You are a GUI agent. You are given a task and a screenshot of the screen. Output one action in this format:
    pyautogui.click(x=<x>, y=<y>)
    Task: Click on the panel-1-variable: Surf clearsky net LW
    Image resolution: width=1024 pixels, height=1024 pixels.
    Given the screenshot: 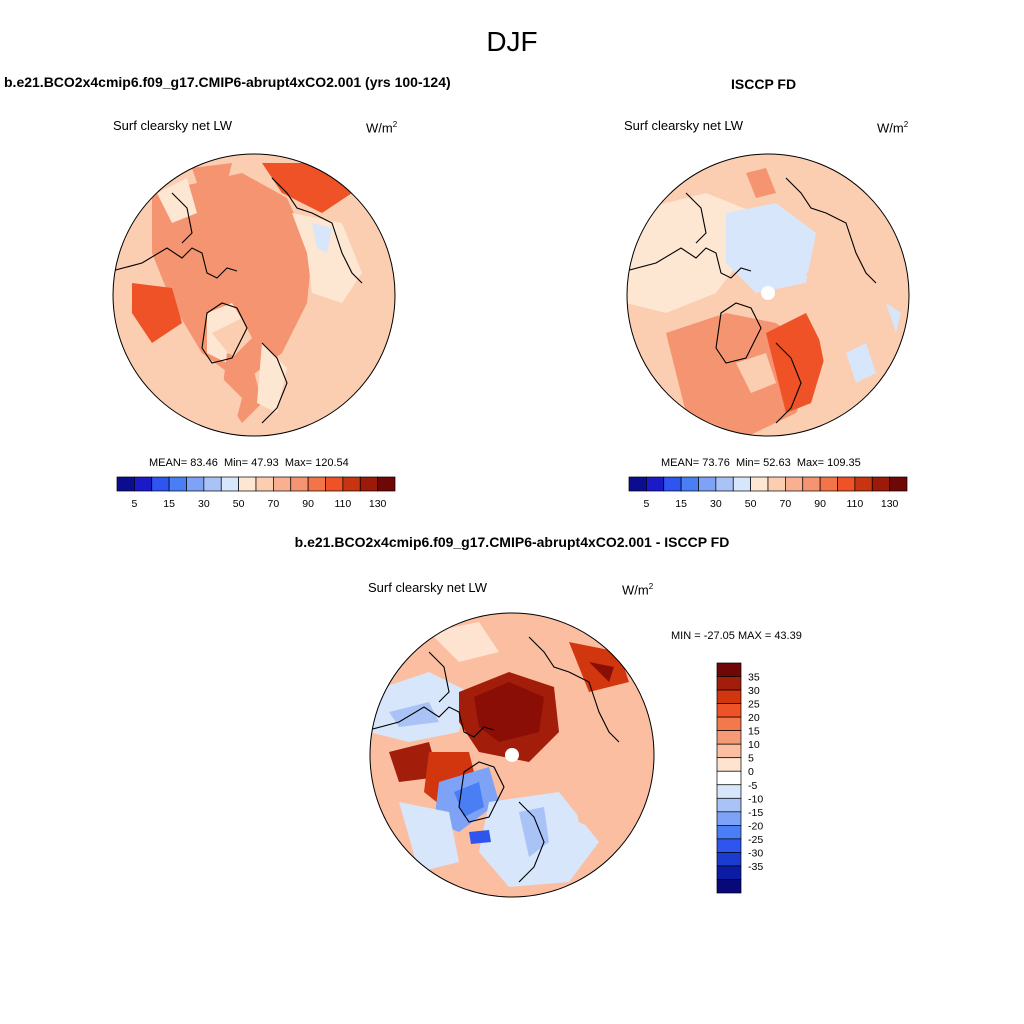 What is the action you would take?
    pyautogui.click(x=172, y=125)
    